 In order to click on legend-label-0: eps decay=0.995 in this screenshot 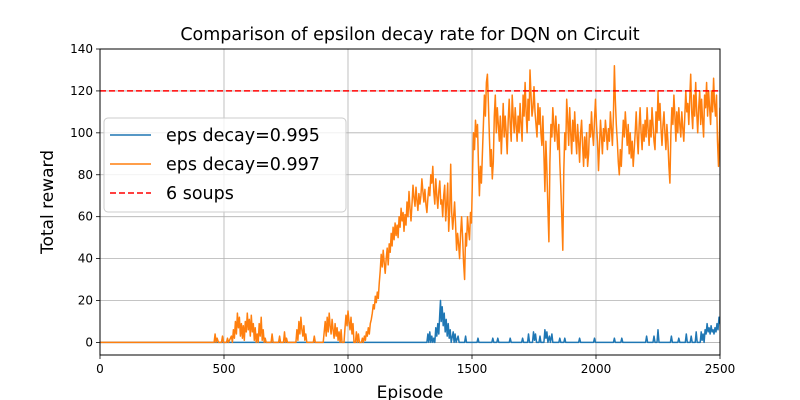, I will do `click(243, 136)`.